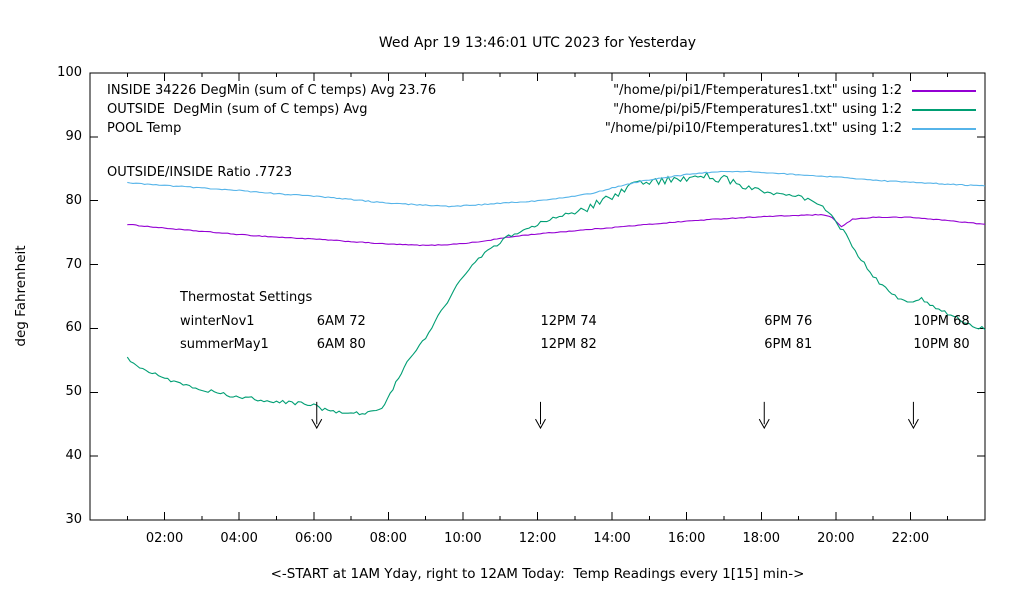 This screenshot has height=600, width=1020. What do you see at coordinates (73, 519) in the screenshot?
I see `y-tick-label: 30` at bounding box center [73, 519].